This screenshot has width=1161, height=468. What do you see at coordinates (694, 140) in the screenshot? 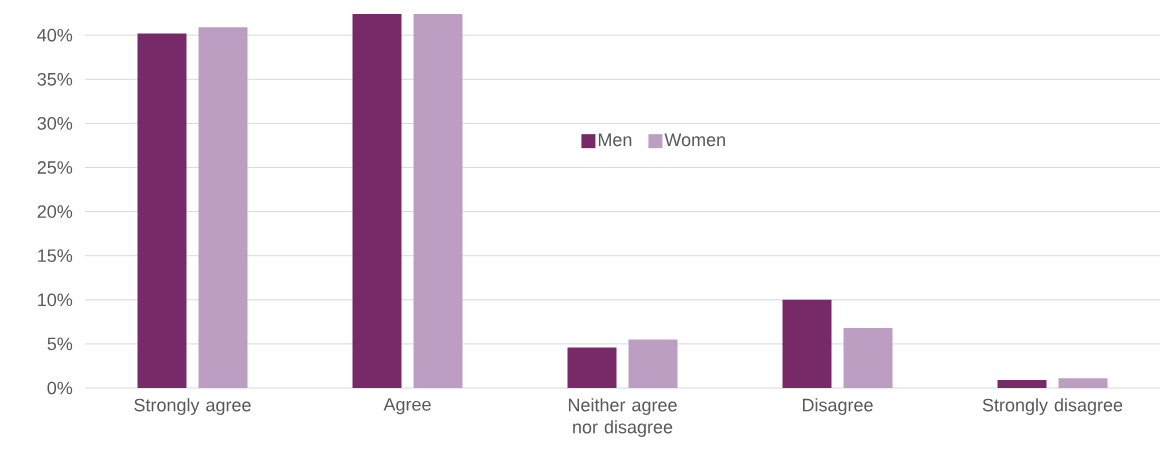
I see `legend-label: Women` at bounding box center [694, 140].